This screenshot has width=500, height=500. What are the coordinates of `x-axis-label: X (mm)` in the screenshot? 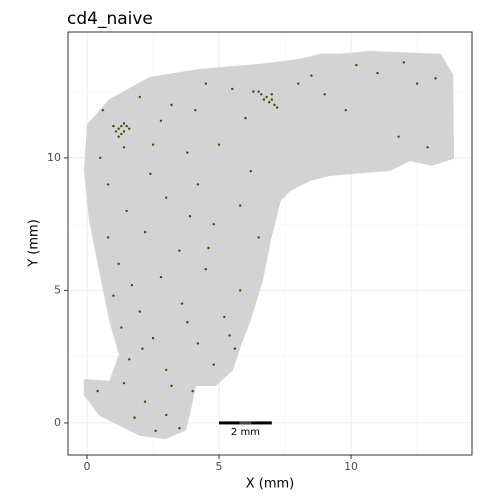 It's located at (270, 484).